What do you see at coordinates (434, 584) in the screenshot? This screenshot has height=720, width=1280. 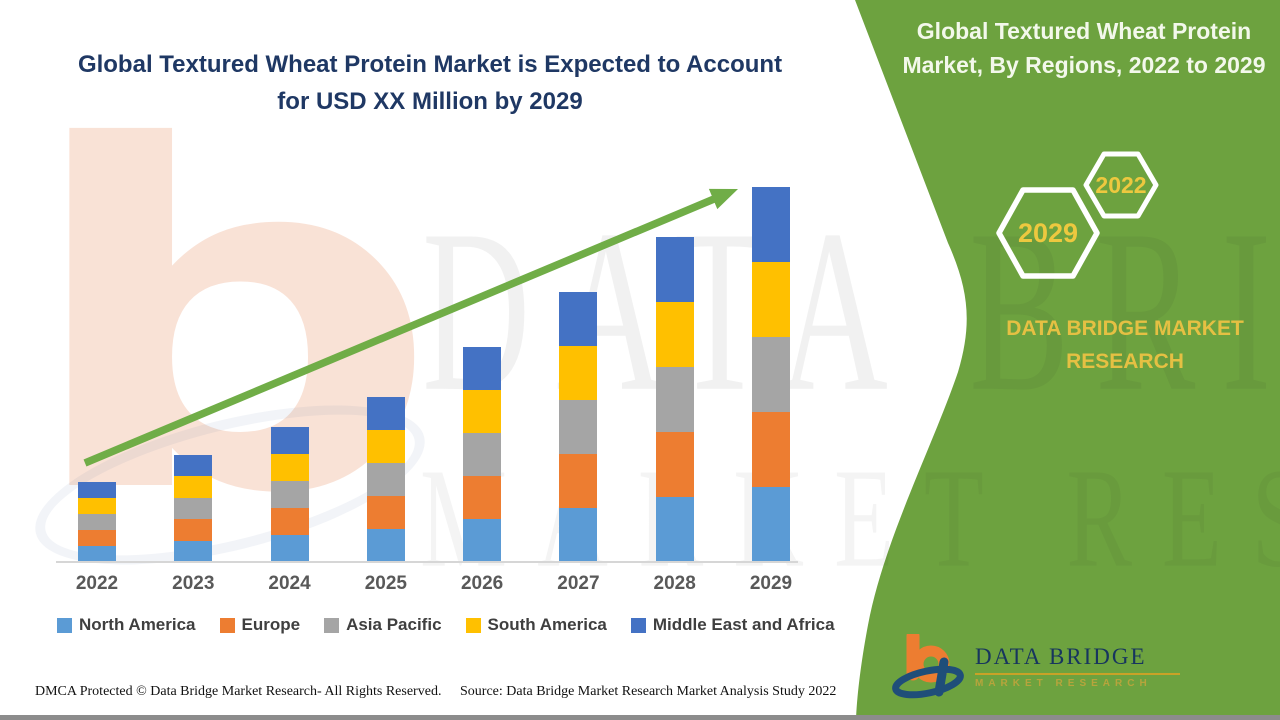 I see `x-axis-labels: 2022 2023 2024 2025 2026 2027 2028 2029` at bounding box center [434, 584].